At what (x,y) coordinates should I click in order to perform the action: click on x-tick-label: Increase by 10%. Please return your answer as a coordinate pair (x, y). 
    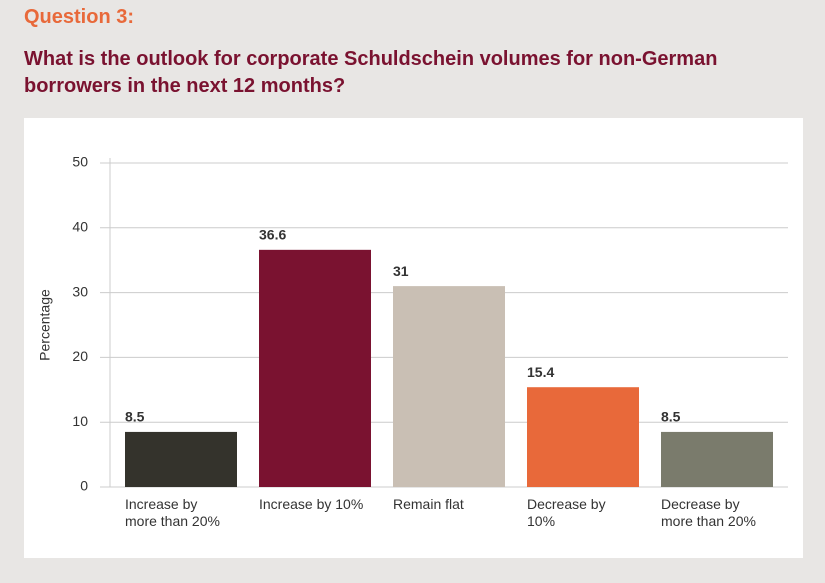
    Looking at the image, I should click on (311, 504).